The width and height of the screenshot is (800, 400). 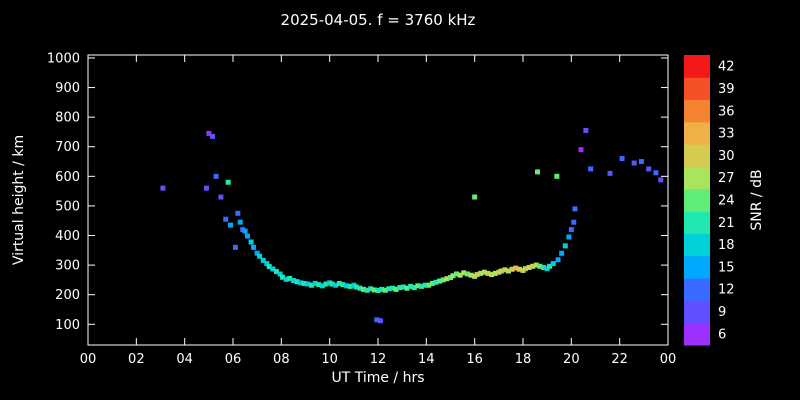 What do you see at coordinates (184, 359) in the screenshot?
I see `x-tick-label: 04` at bounding box center [184, 359].